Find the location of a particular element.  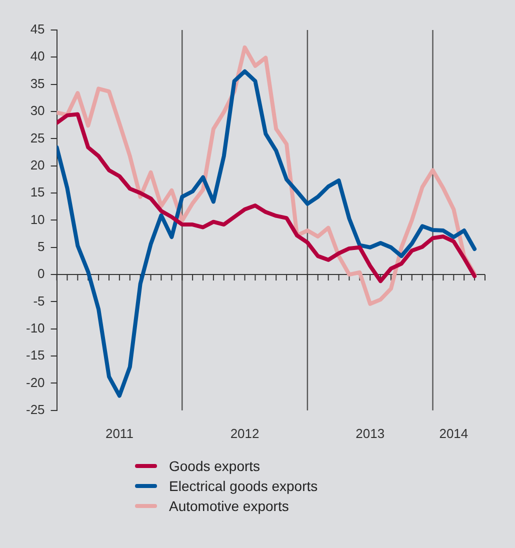

y-tick-label: 35 is located at coordinates (37, 83).